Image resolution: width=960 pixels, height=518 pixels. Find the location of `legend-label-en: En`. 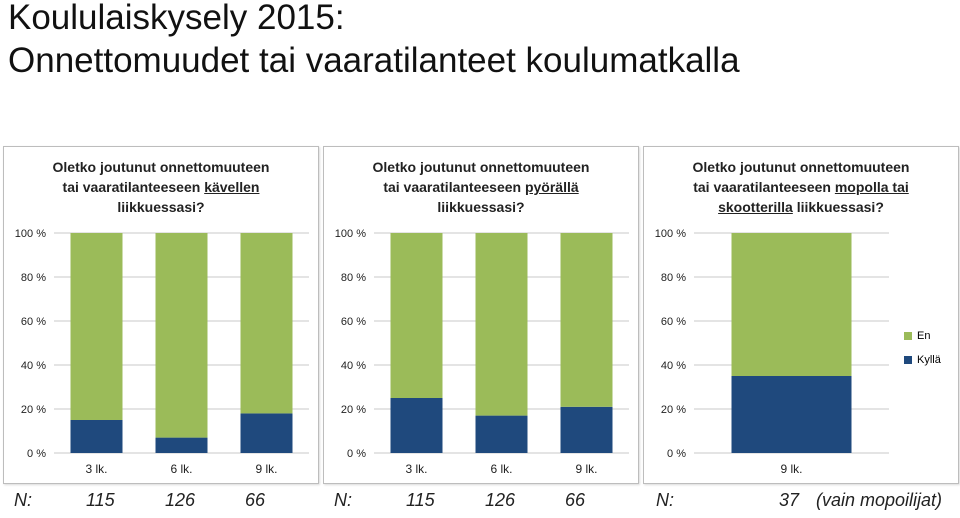

legend-label-en: En is located at coordinates (924, 336).